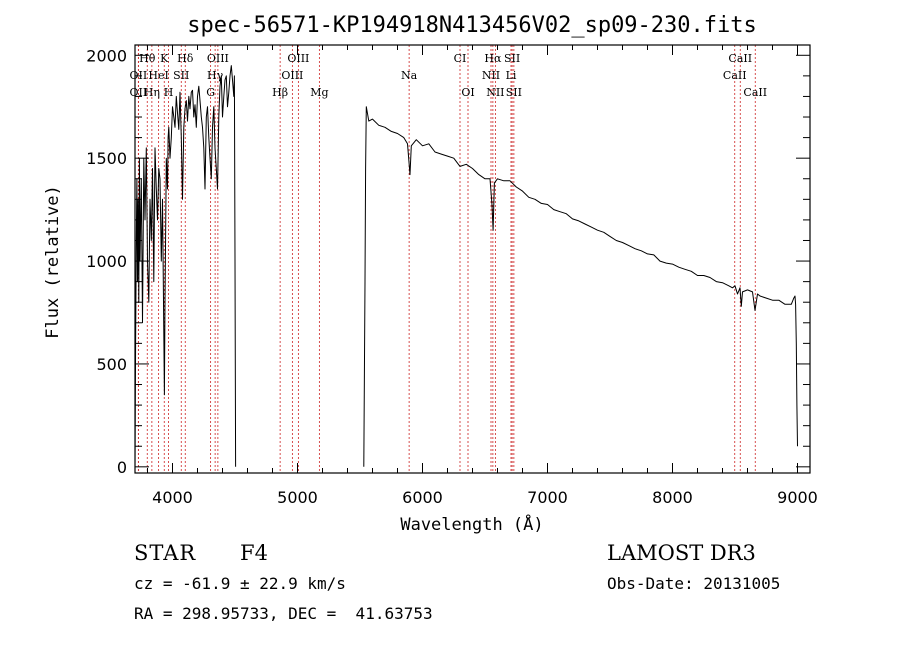 The width and height of the screenshot is (900, 649). Describe the element at coordinates (511, 75) in the screenshot. I see `line-label-Li: Li` at that location.